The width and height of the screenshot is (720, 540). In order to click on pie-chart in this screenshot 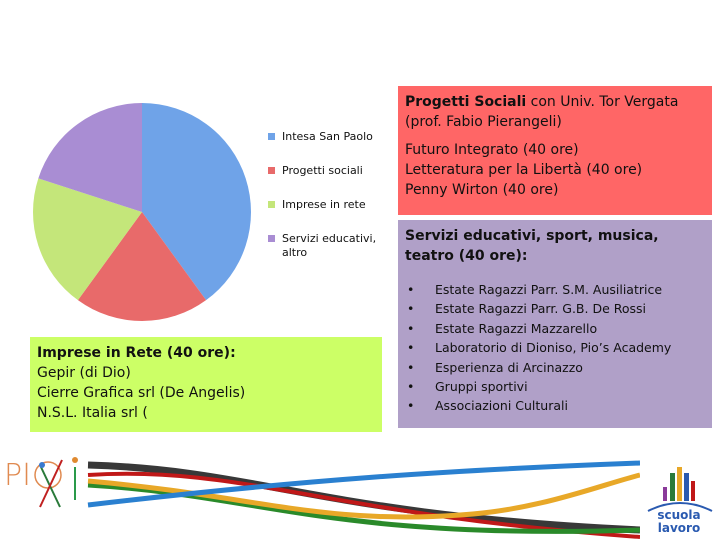, I will do `click(142, 212)`.